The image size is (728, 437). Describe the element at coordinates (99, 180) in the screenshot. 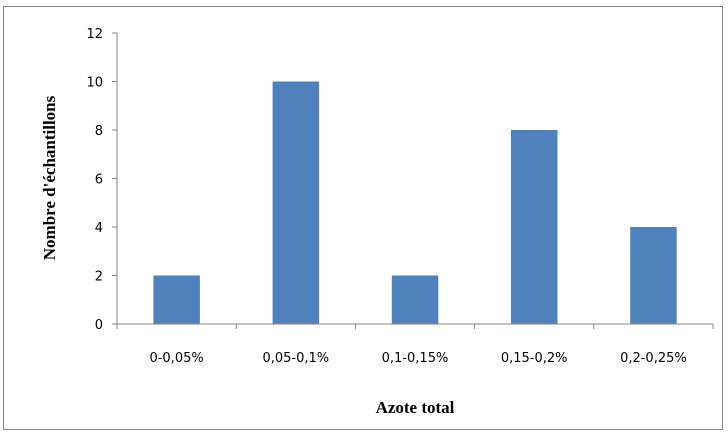

I see `y-tick-label: 6` at that location.